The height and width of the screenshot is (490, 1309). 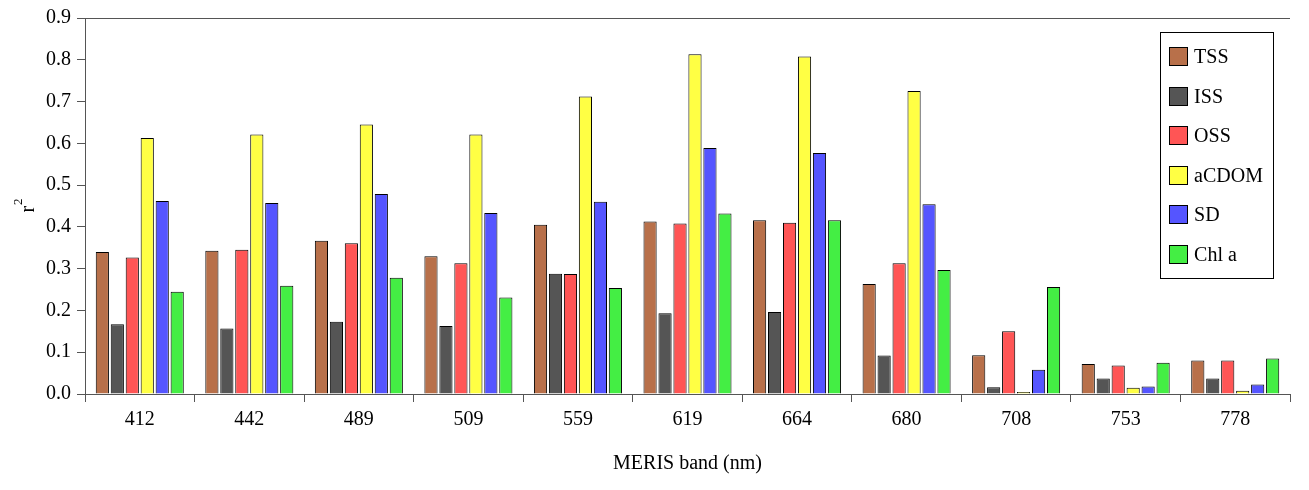 I want to click on y-tick-label: 0.5, so click(x=58, y=183).